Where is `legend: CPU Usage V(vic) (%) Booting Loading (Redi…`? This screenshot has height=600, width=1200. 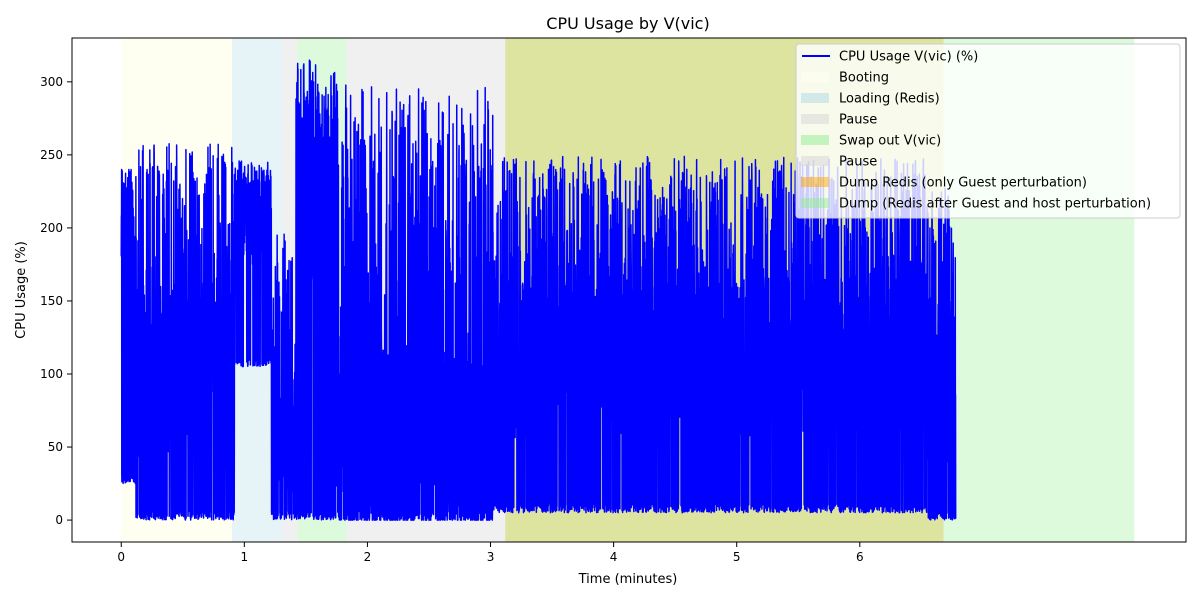 legend: CPU Usage V(vic) (%) Booting Loading (Redi… is located at coordinates (988, 131).